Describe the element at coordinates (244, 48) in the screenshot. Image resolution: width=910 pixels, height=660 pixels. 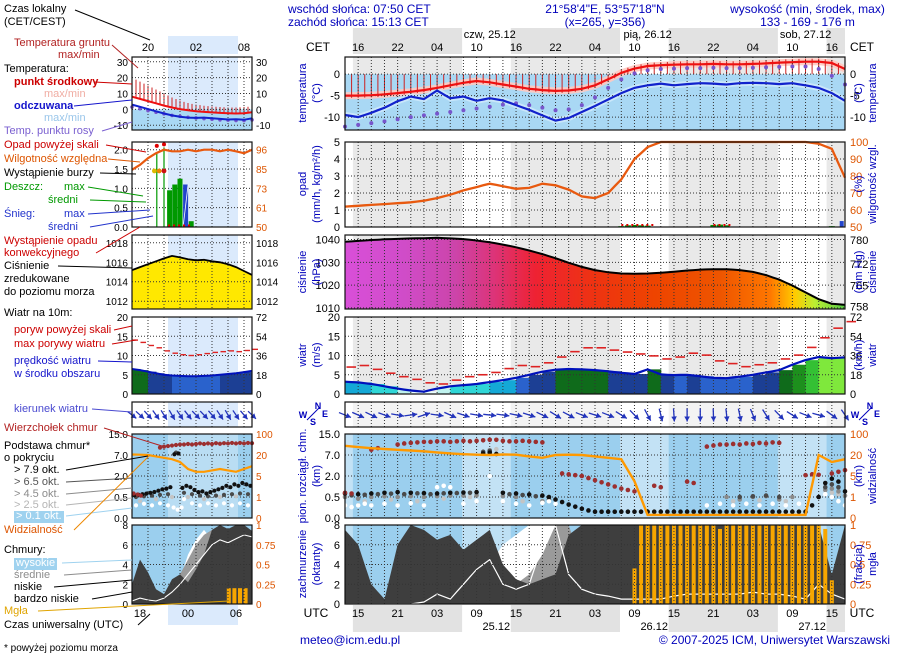
I see `svg-text: 08` at that location.